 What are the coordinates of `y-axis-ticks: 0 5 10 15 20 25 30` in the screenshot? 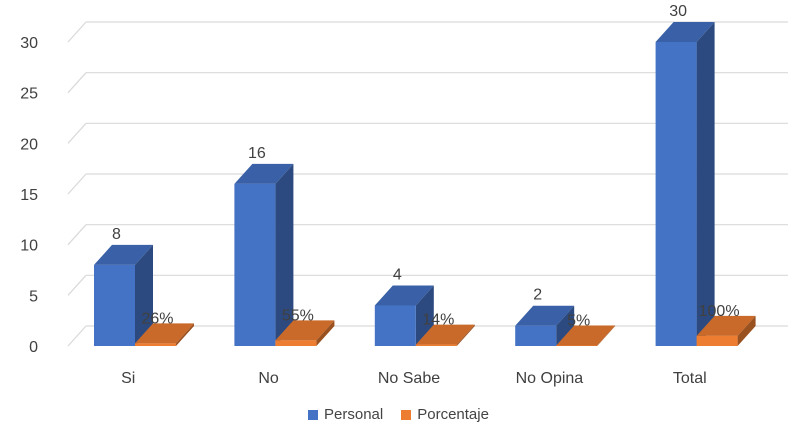 It's located at (29, 195).